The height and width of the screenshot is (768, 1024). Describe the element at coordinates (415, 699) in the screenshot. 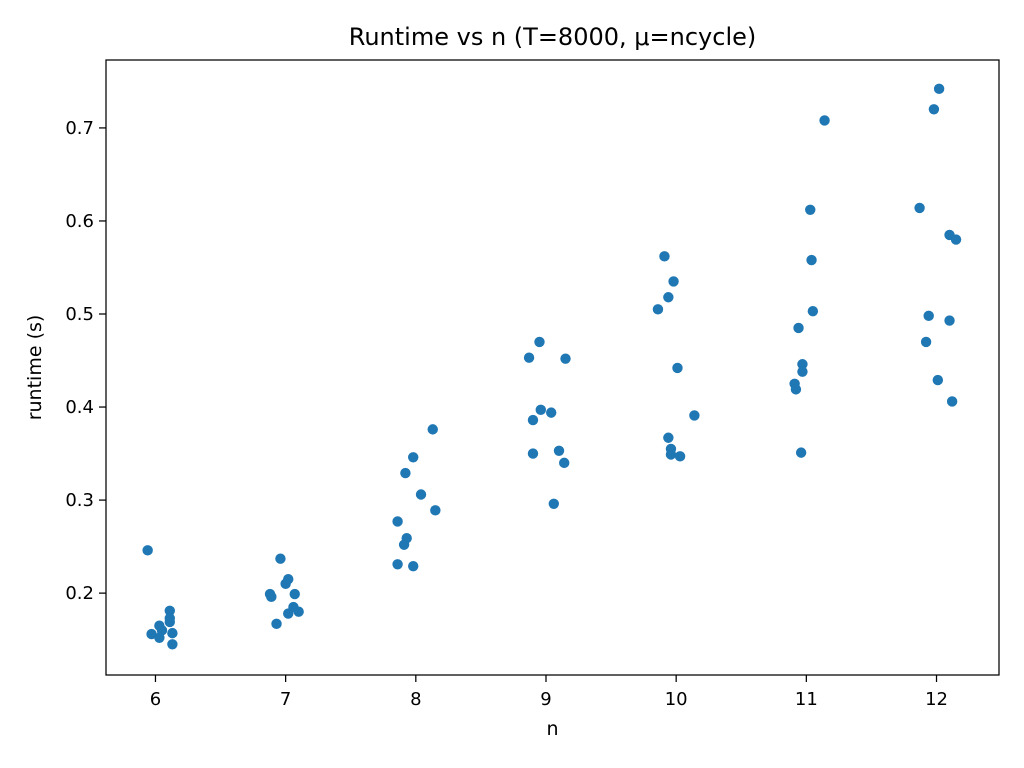

I see `x-tick-label: 8` at that location.